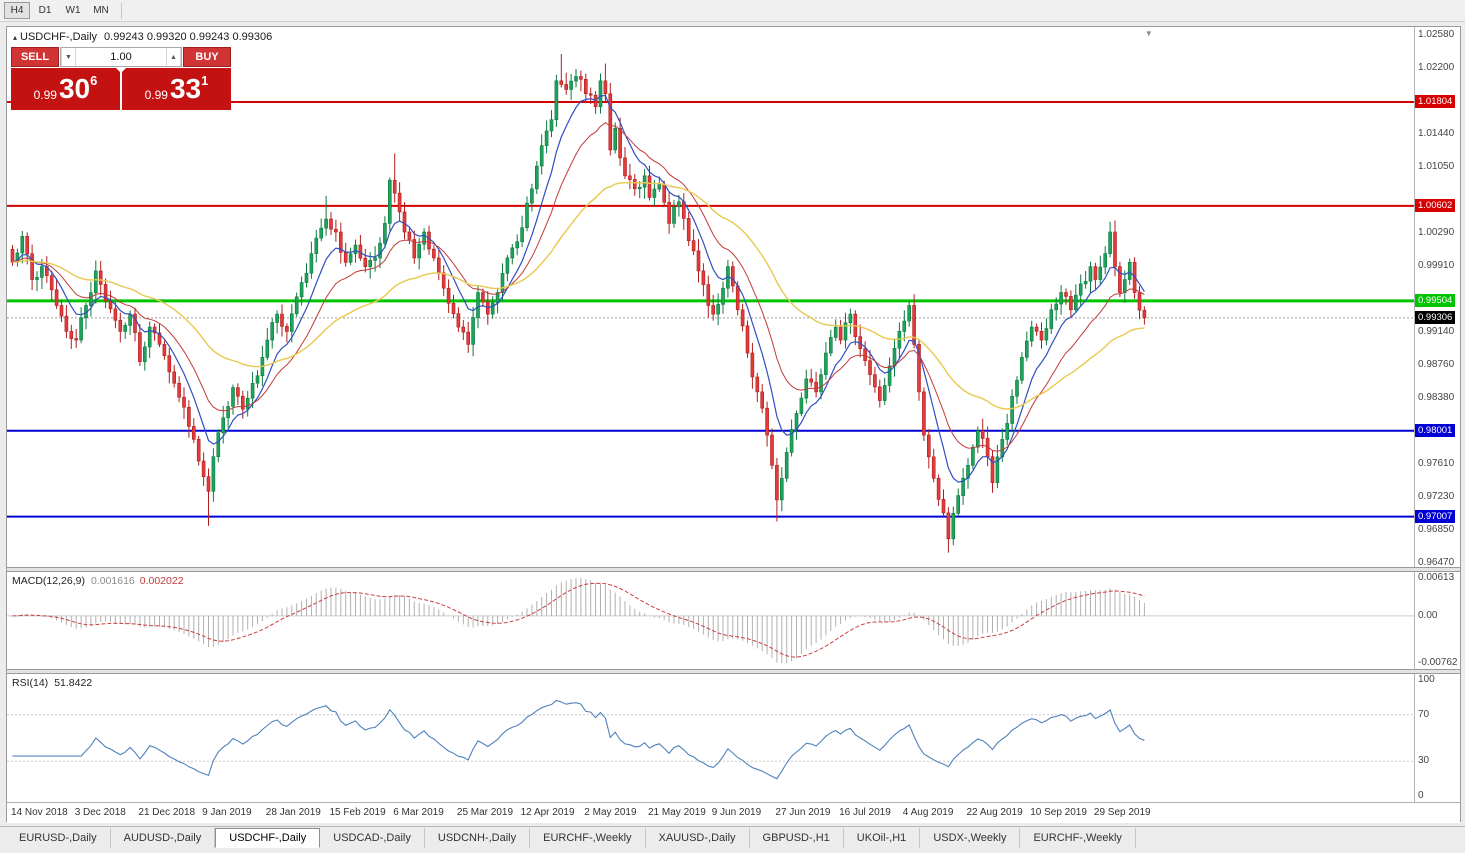  Describe the element at coordinates (30, 683) in the screenshot. I see `rsi-name: RSI(14)` at that location.